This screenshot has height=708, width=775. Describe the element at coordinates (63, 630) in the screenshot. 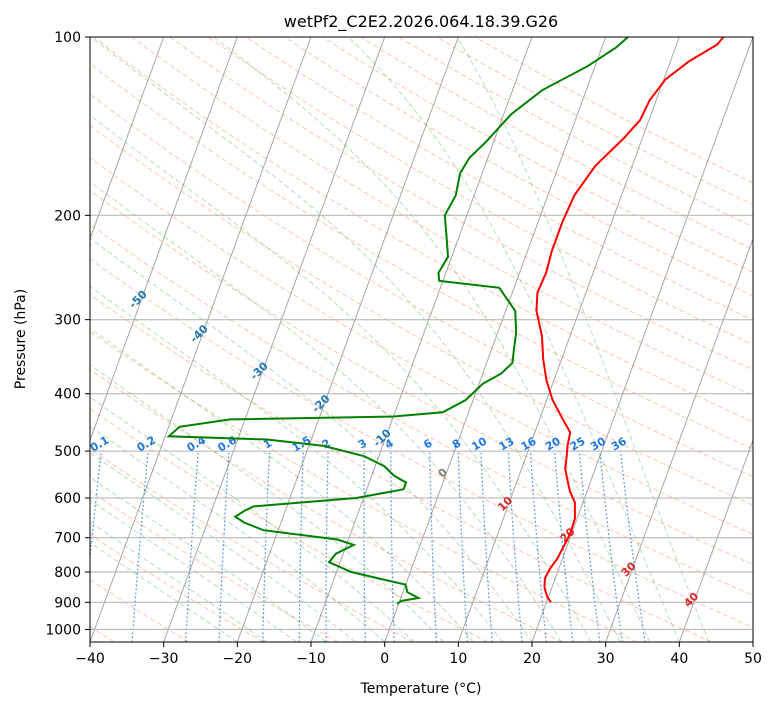

I see `y-tick-label: 1000` at that location.